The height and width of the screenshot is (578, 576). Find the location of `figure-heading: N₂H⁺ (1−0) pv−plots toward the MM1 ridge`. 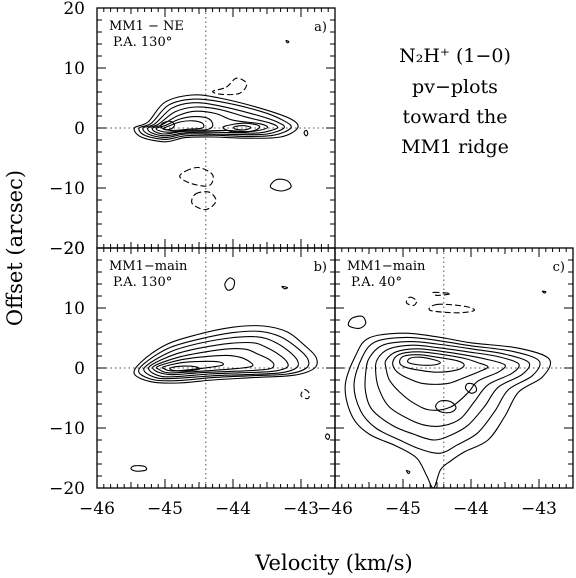

figure-heading: N₂H⁺ (1−0) pv−plots toward the MM1 ridge is located at coordinates (455, 101).